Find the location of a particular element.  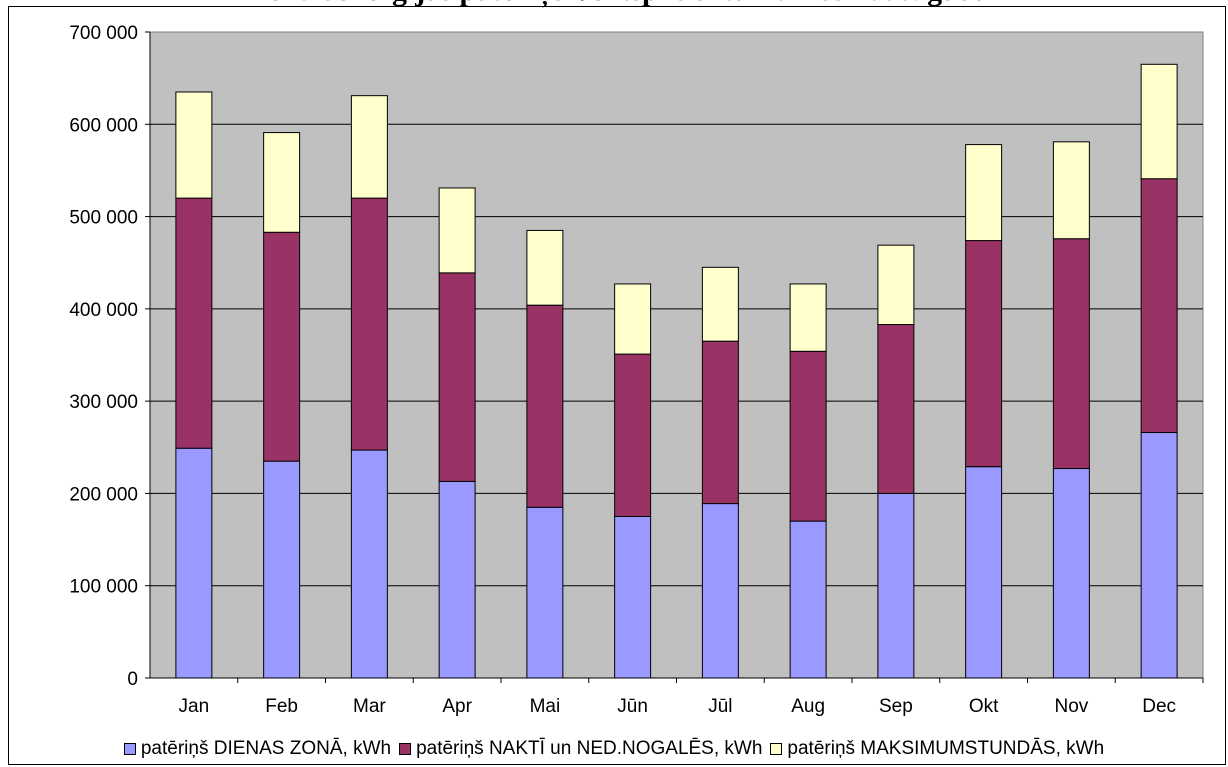

bar-segment-2-jan is located at coordinates (194, 323).